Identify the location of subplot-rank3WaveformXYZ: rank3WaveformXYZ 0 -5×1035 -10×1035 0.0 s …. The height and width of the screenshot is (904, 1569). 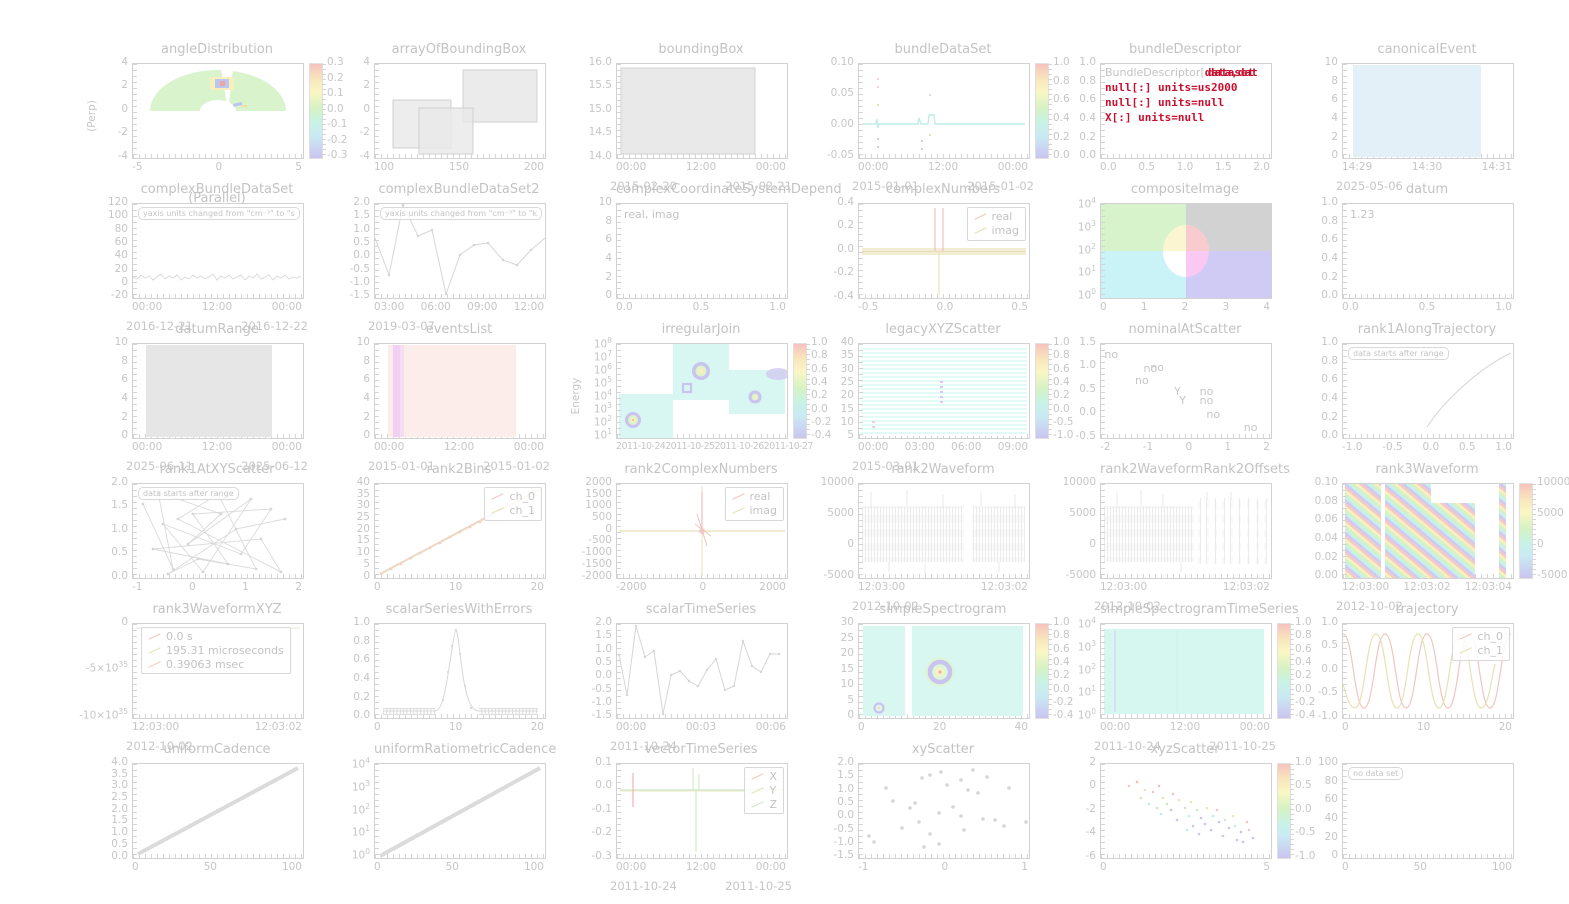
(197, 674).